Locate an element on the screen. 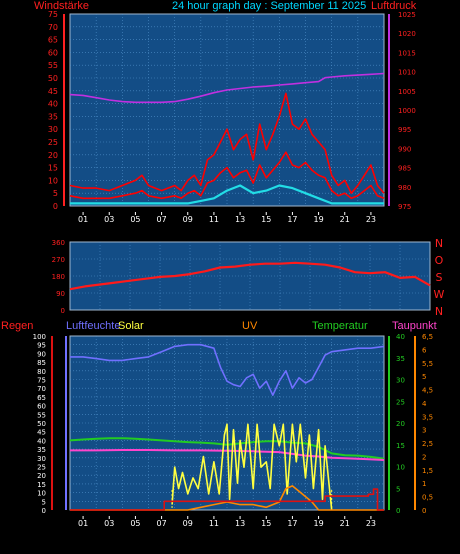 The width and height of the screenshot is (460, 554). wind-y-tick-label: 20 is located at coordinates (53, 155).